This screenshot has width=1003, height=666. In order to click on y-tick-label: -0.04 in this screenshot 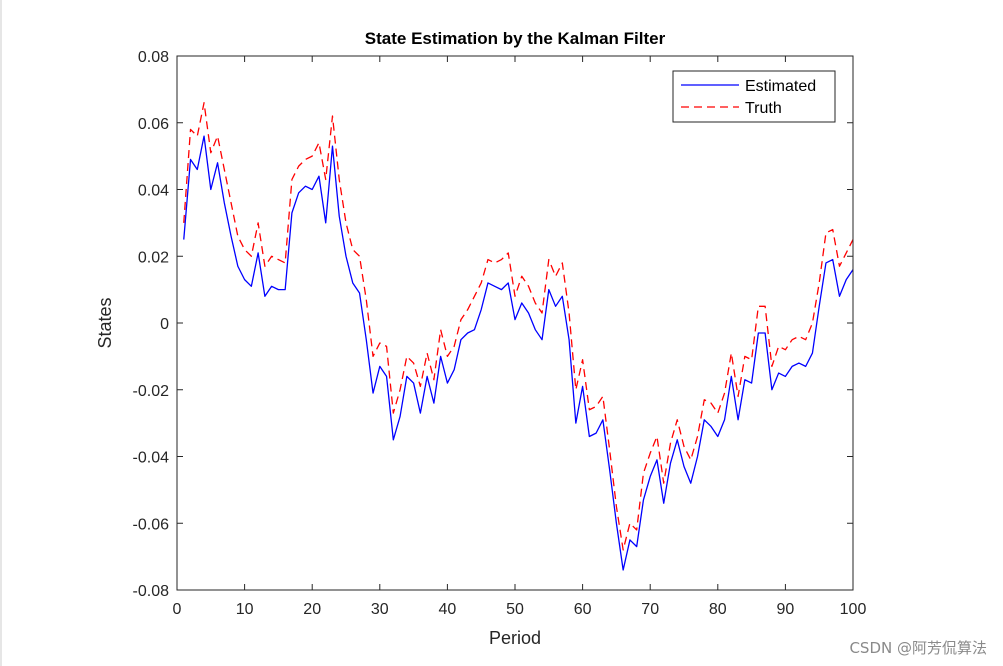, I will do `click(151, 458)`.